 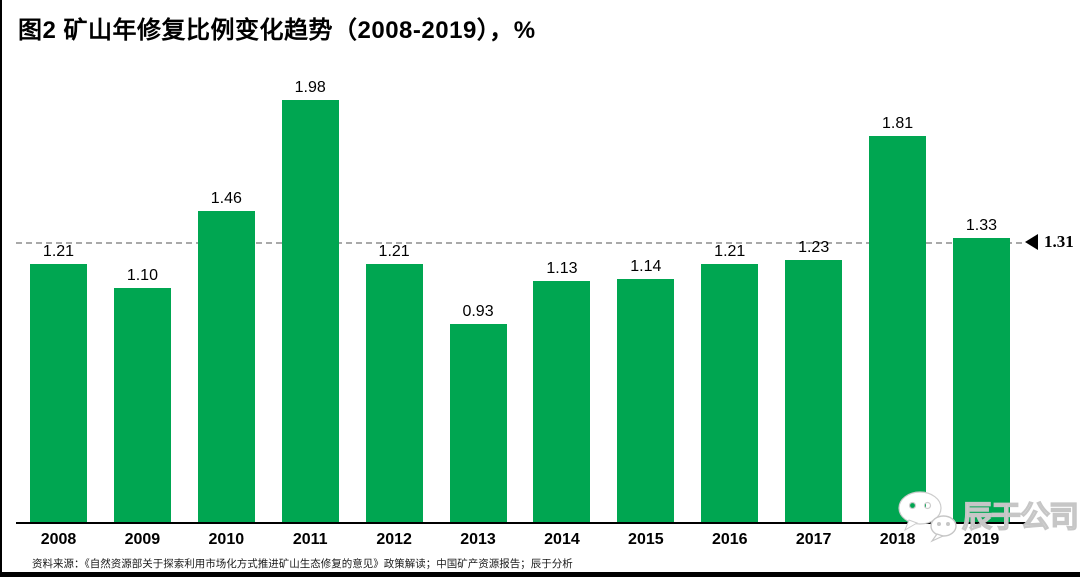 I want to click on x-axis-label: 2008, so click(x=58, y=539).